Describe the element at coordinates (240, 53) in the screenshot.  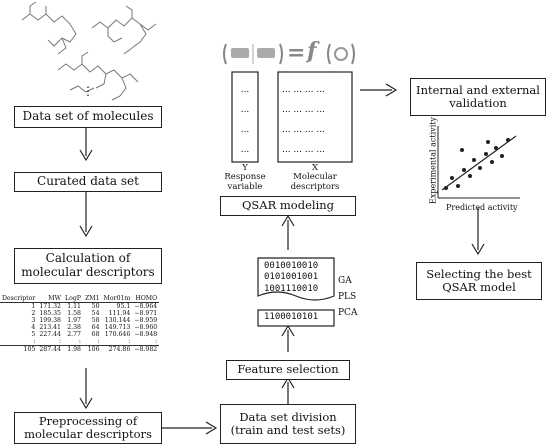
I see `activity-icon` at that location.